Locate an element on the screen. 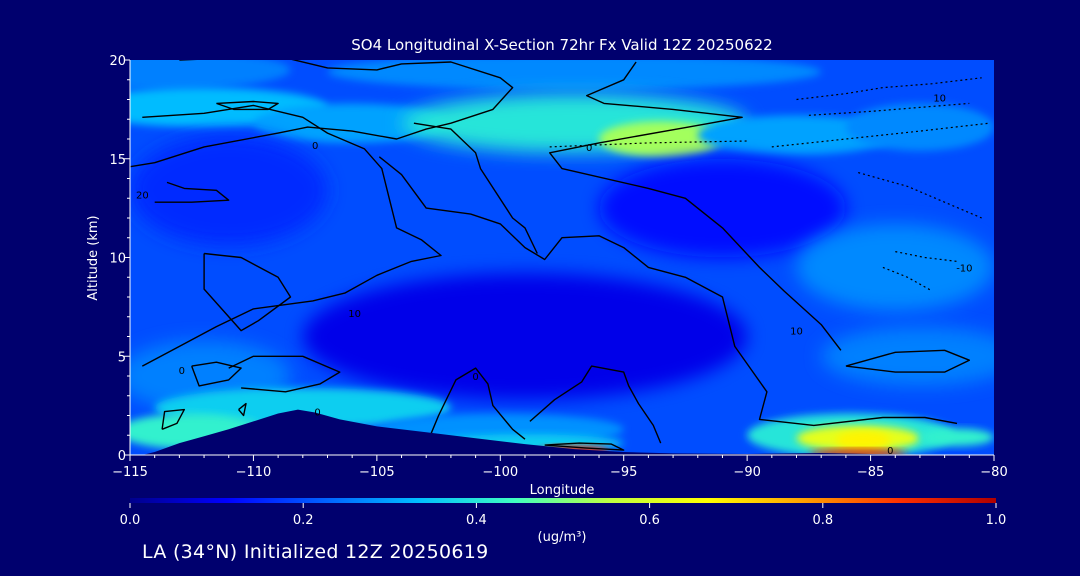 The width and height of the screenshot is (1080, 576). y-tick-label: 20 is located at coordinates (117, 61).